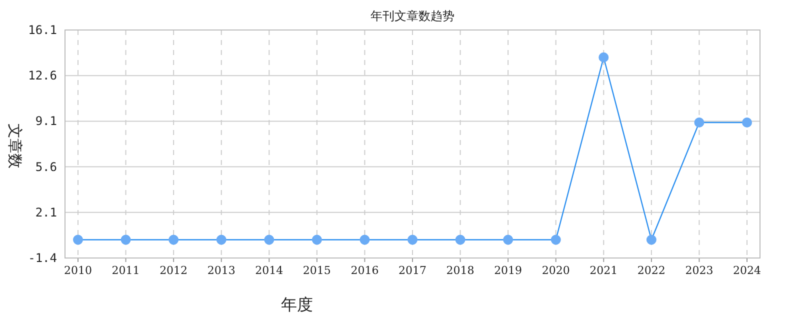  What do you see at coordinates (364, 270) in the screenshot?
I see `x-tick-label: 2016` at bounding box center [364, 270].